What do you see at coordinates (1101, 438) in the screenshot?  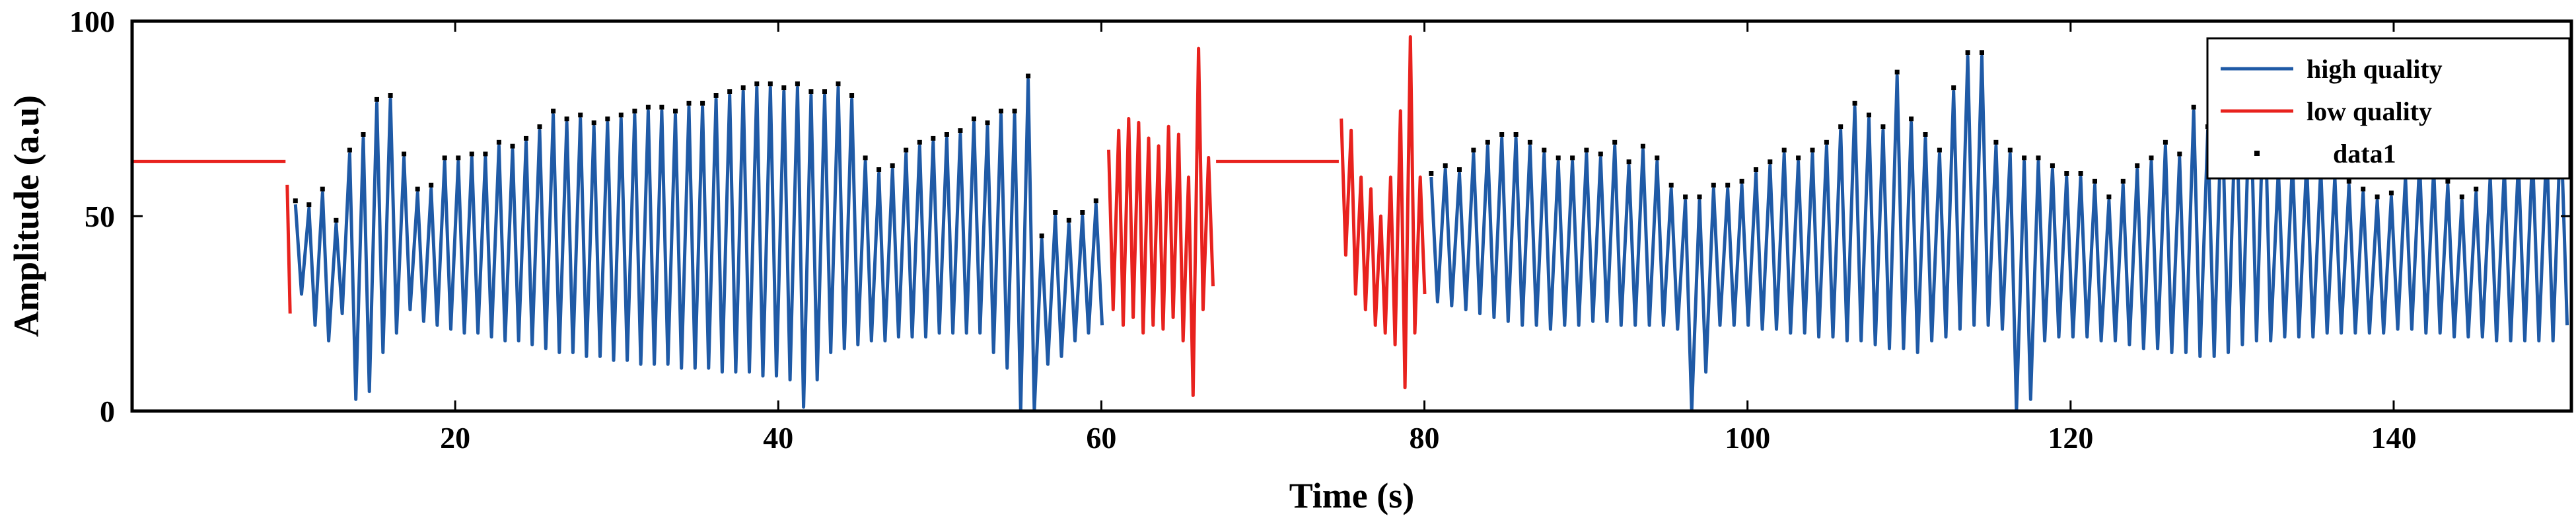 I see `x-tick-label: 60` at bounding box center [1101, 438].